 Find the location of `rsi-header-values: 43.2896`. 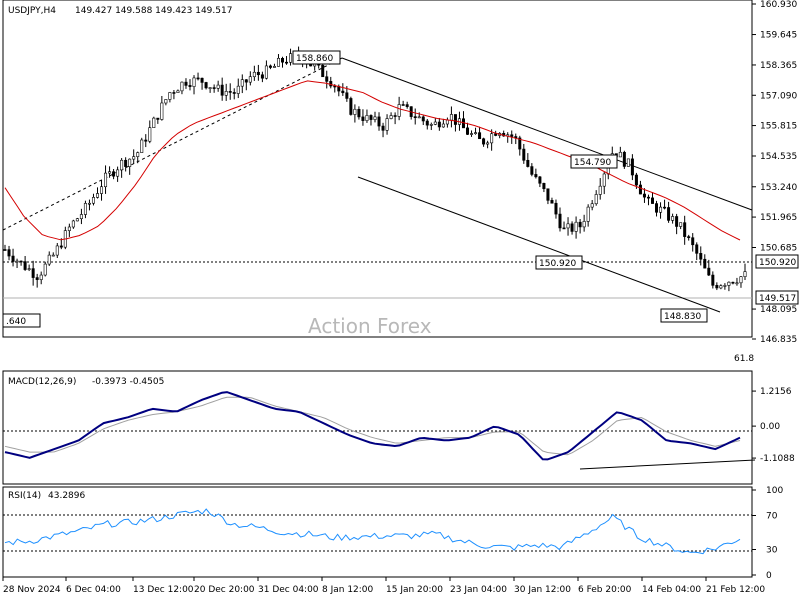

rsi-header-values: 43.2896 is located at coordinates (66, 496).